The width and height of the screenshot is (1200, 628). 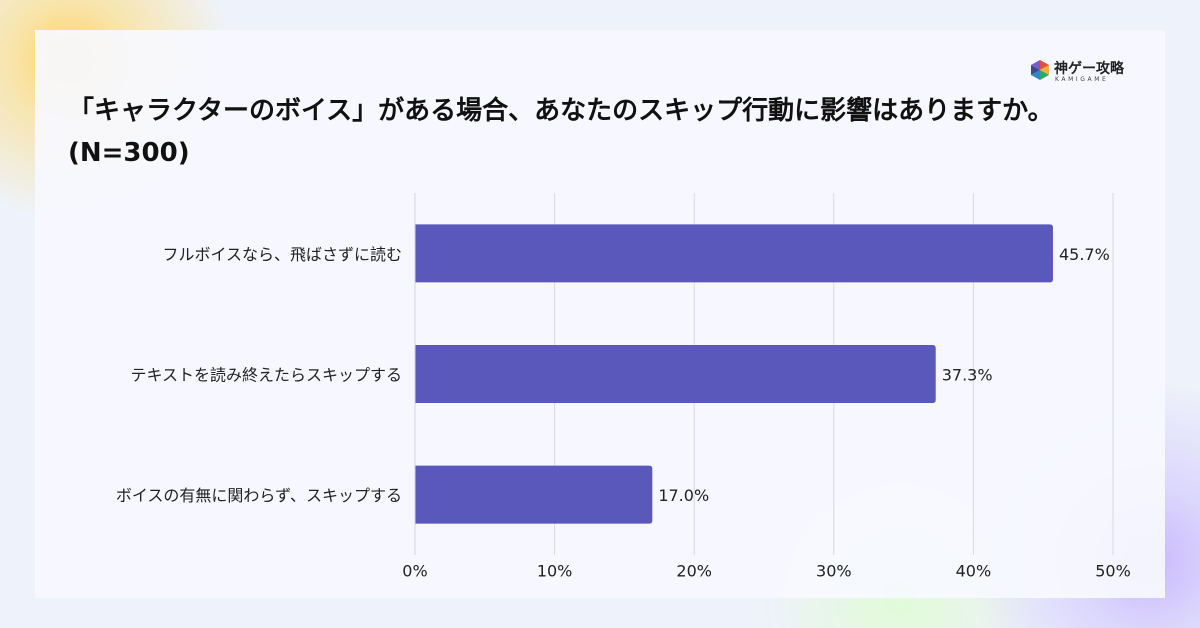 I want to click on x-tick-label: 10%, so click(x=555, y=571).